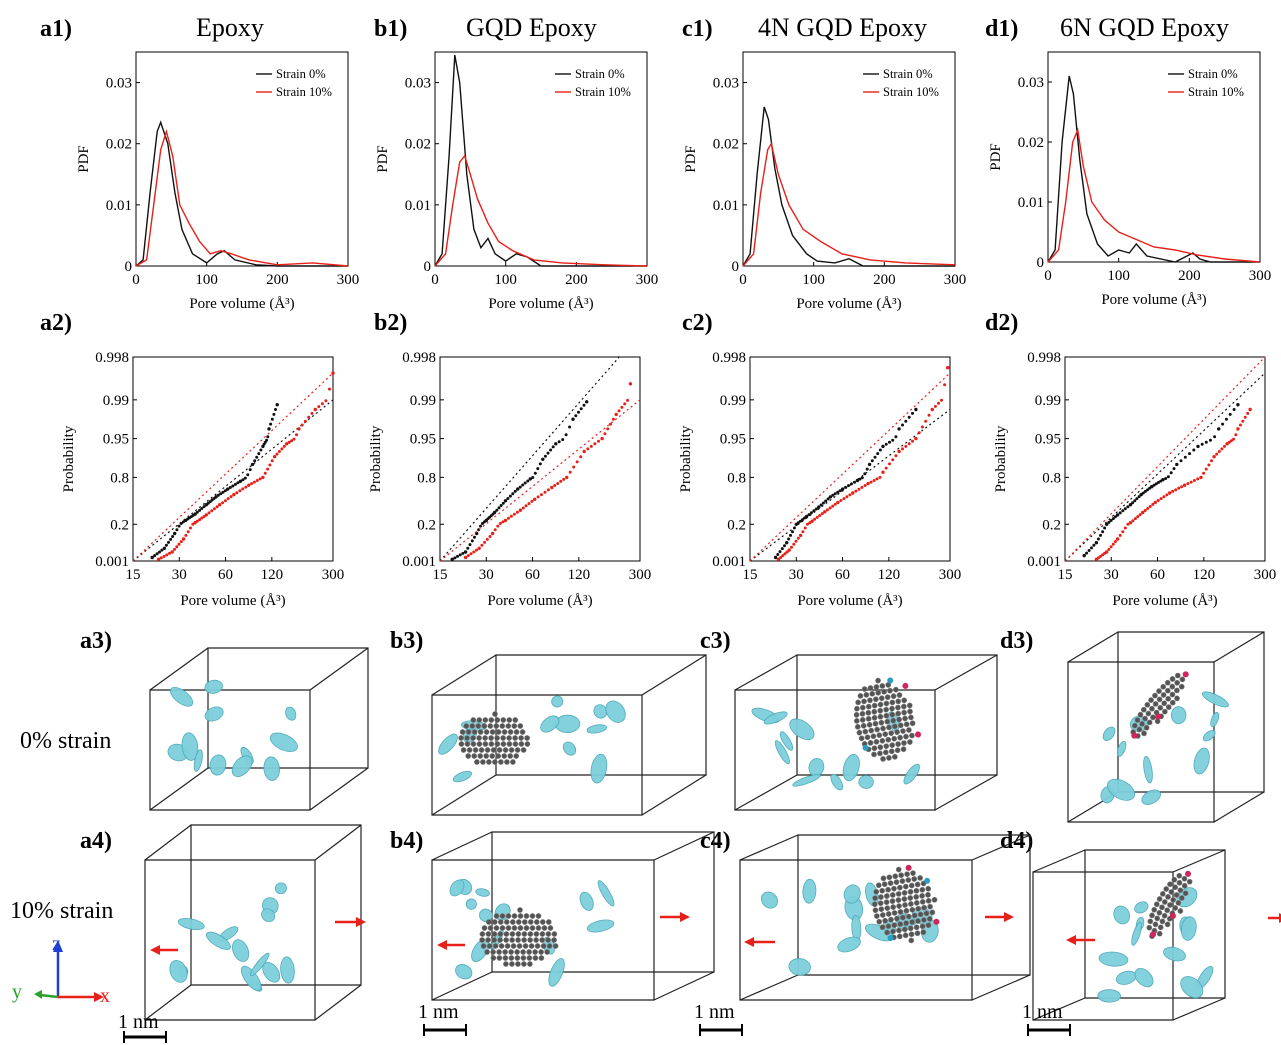  I want to click on x-tick-label: 100, so click(813, 280).